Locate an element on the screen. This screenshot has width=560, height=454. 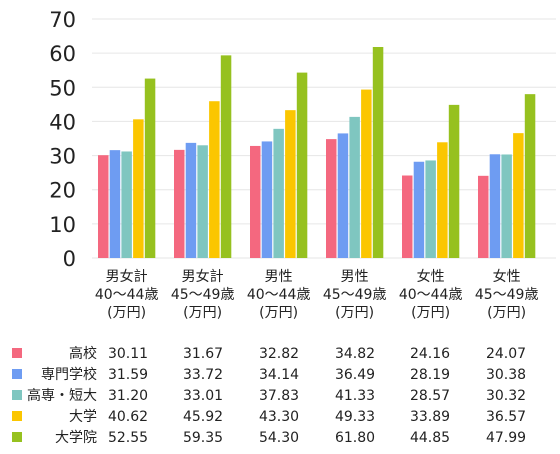
table-cell: 28.57 is located at coordinates (430, 396).